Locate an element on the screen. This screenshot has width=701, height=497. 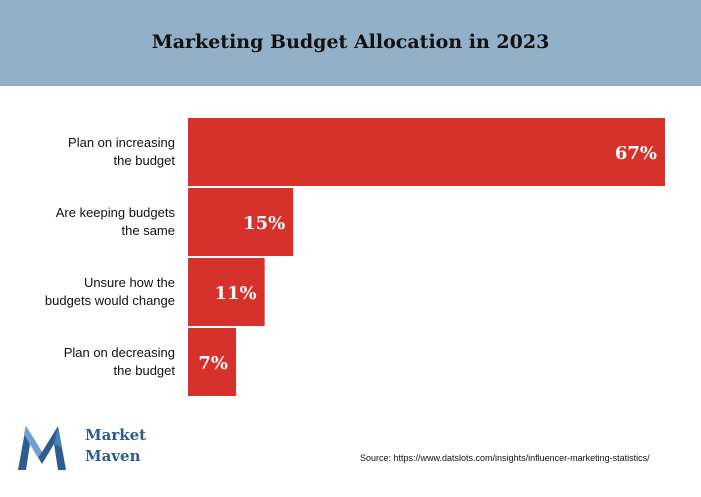
category-label-3: Plan on decreasing the budget is located at coordinates (120, 361).